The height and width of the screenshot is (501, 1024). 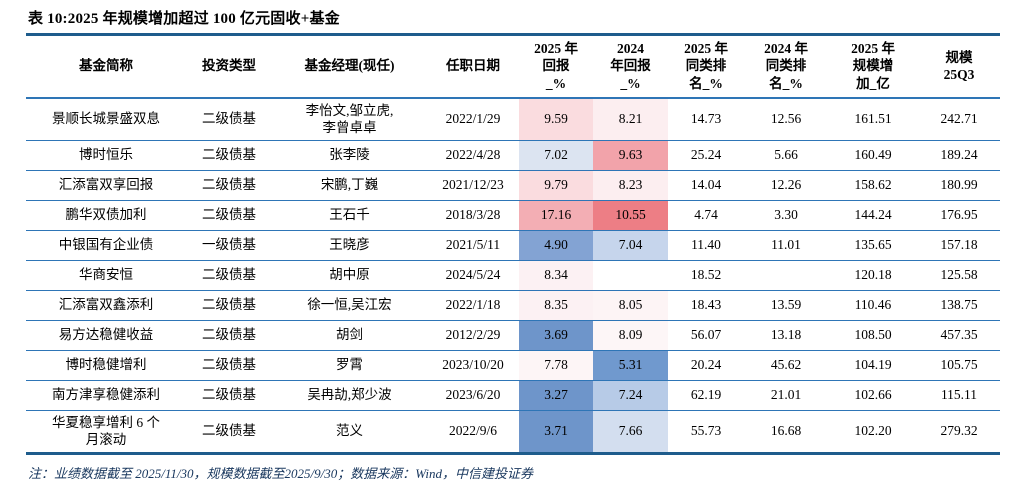 I want to click on cell-rank_2024: 12.26, so click(x=786, y=185).